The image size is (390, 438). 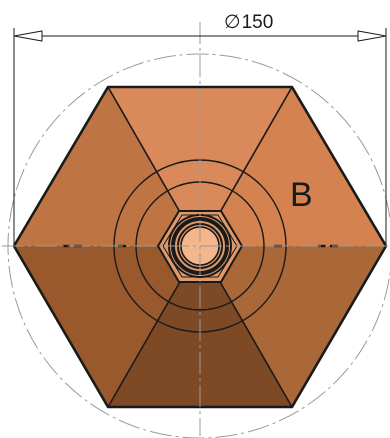 I want to click on dimension-arrow-left, so click(x=28, y=36).